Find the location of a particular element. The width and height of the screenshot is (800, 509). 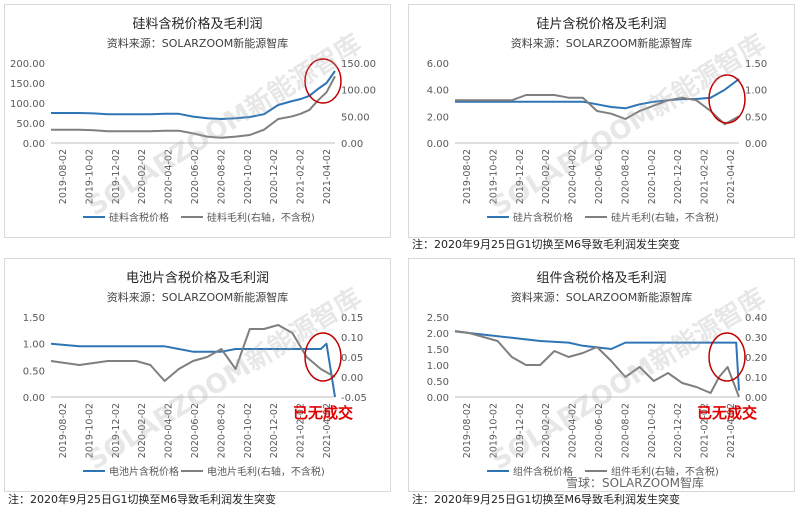

y-right-tick-label: 100.00 is located at coordinates (358, 91).